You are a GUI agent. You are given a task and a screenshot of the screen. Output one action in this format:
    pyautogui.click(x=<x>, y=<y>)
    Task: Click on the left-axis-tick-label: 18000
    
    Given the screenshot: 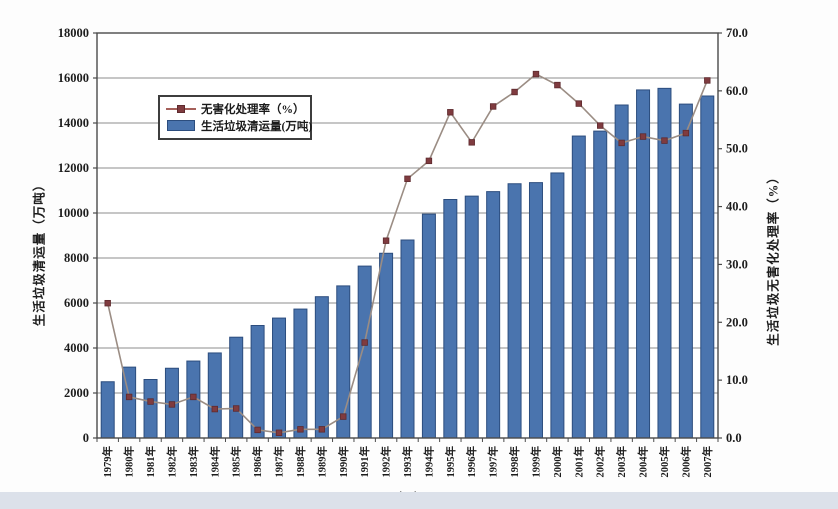 What is the action you would take?
    pyautogui.click(x=73, y=33)
    